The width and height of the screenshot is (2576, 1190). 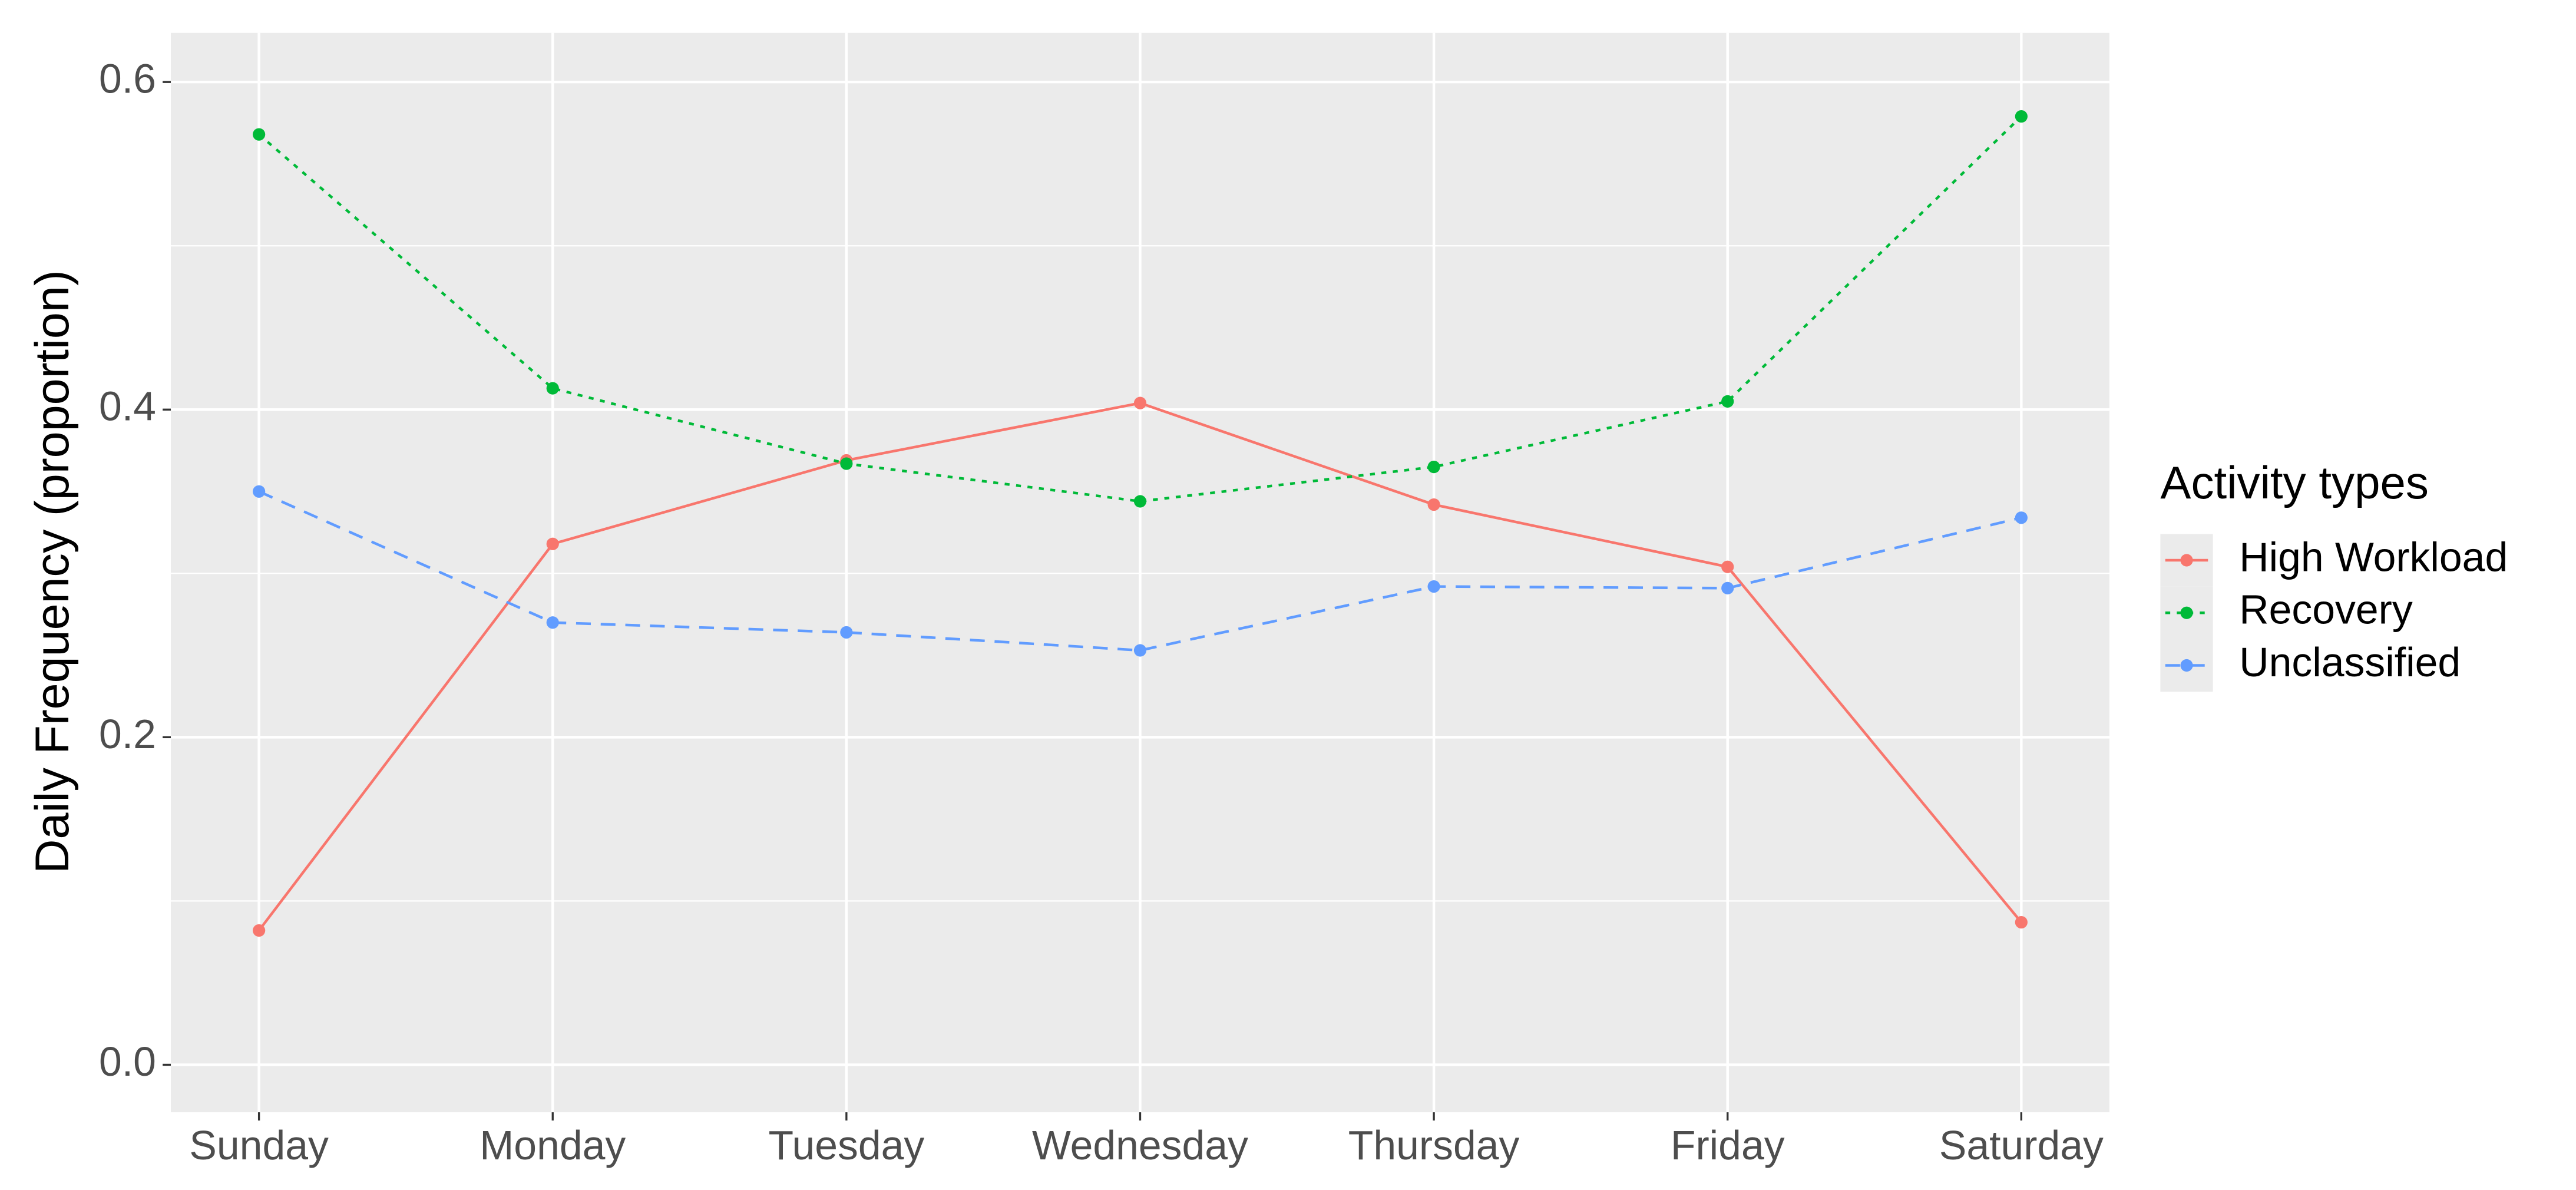 I want to click on y-tick-label: 0.0, so click(x=127, y=1062).